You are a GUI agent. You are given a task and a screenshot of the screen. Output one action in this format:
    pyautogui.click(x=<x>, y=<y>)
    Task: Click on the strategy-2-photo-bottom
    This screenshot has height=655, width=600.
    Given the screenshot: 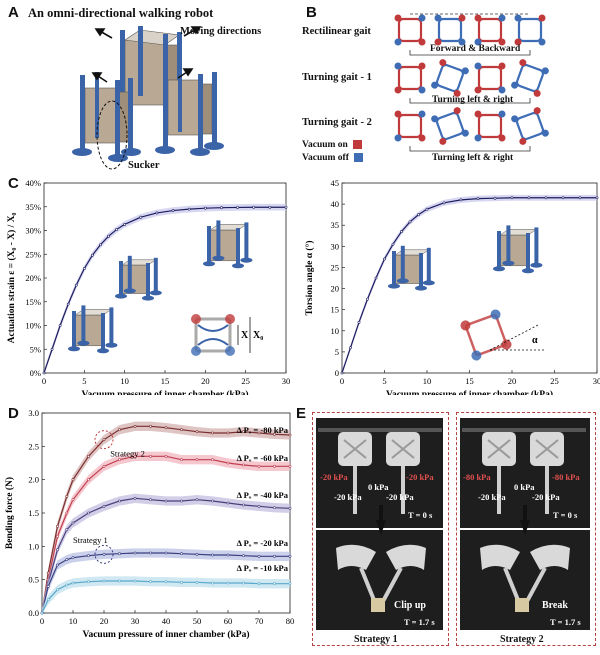 What is the action you would take?
    pyautogui.click(x=525, y=580)
    